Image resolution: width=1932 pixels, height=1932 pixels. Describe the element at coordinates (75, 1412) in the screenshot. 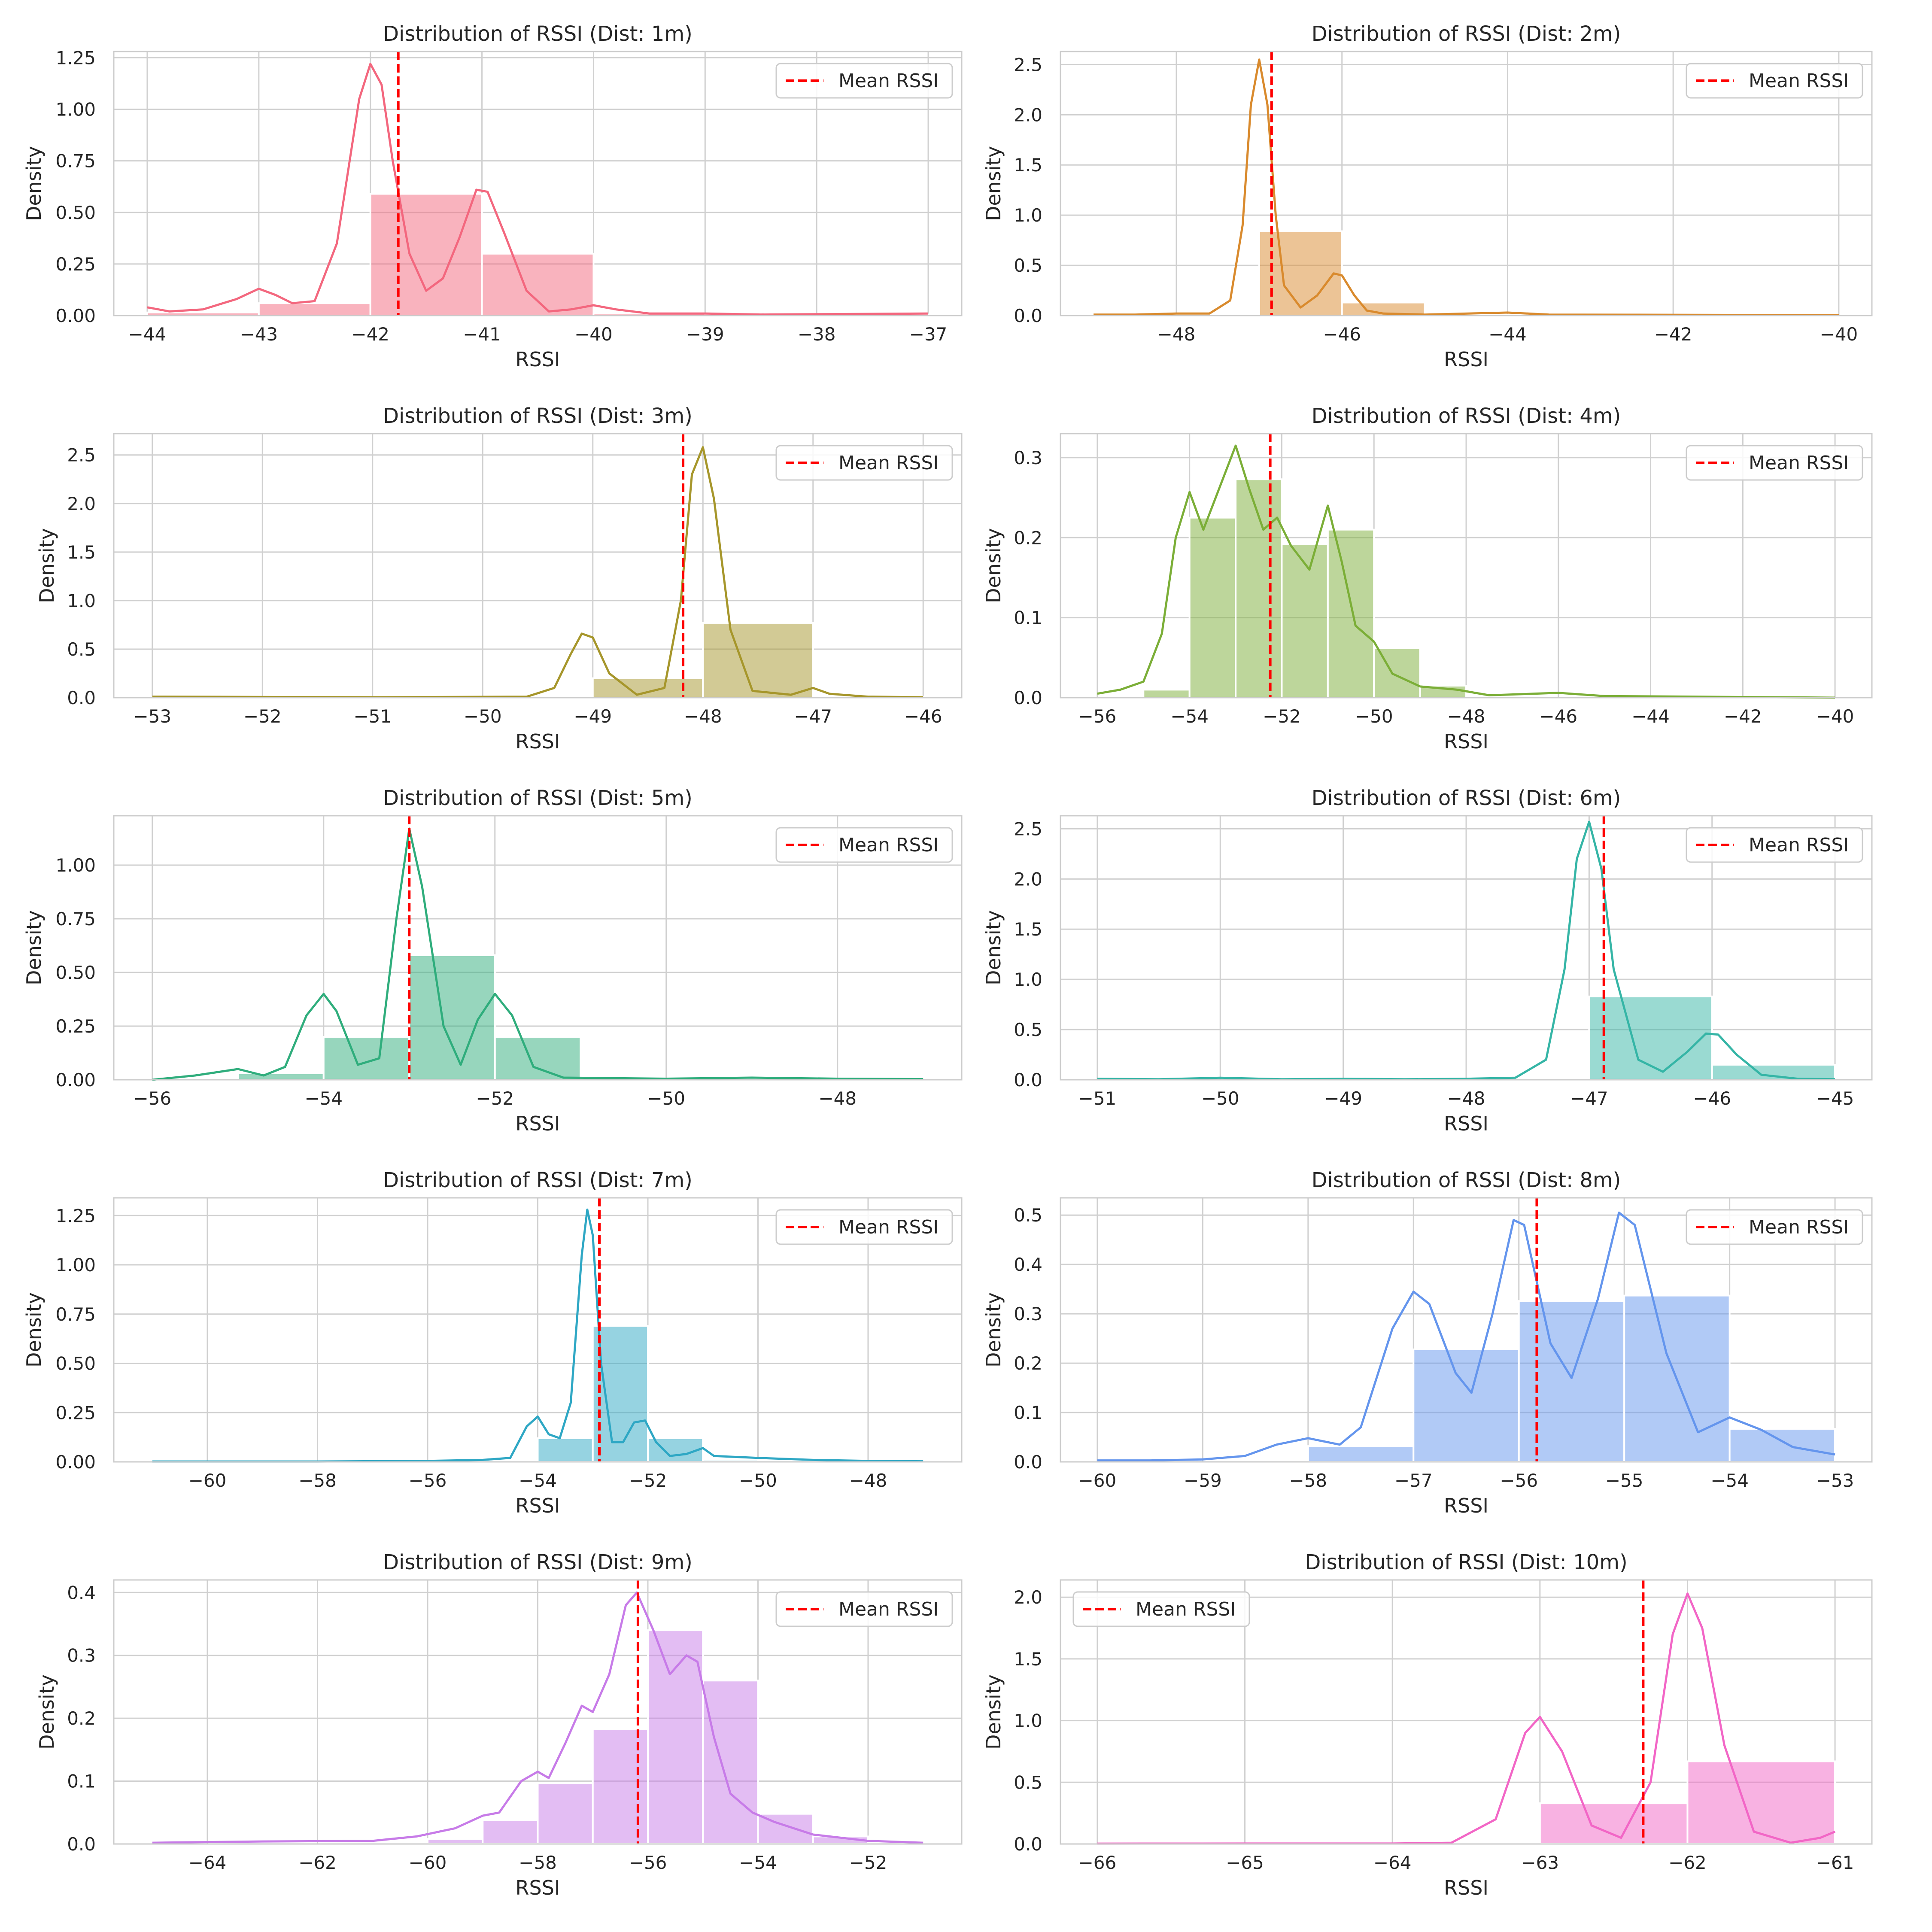

I see `y-tick-label: 0.25` at that location.